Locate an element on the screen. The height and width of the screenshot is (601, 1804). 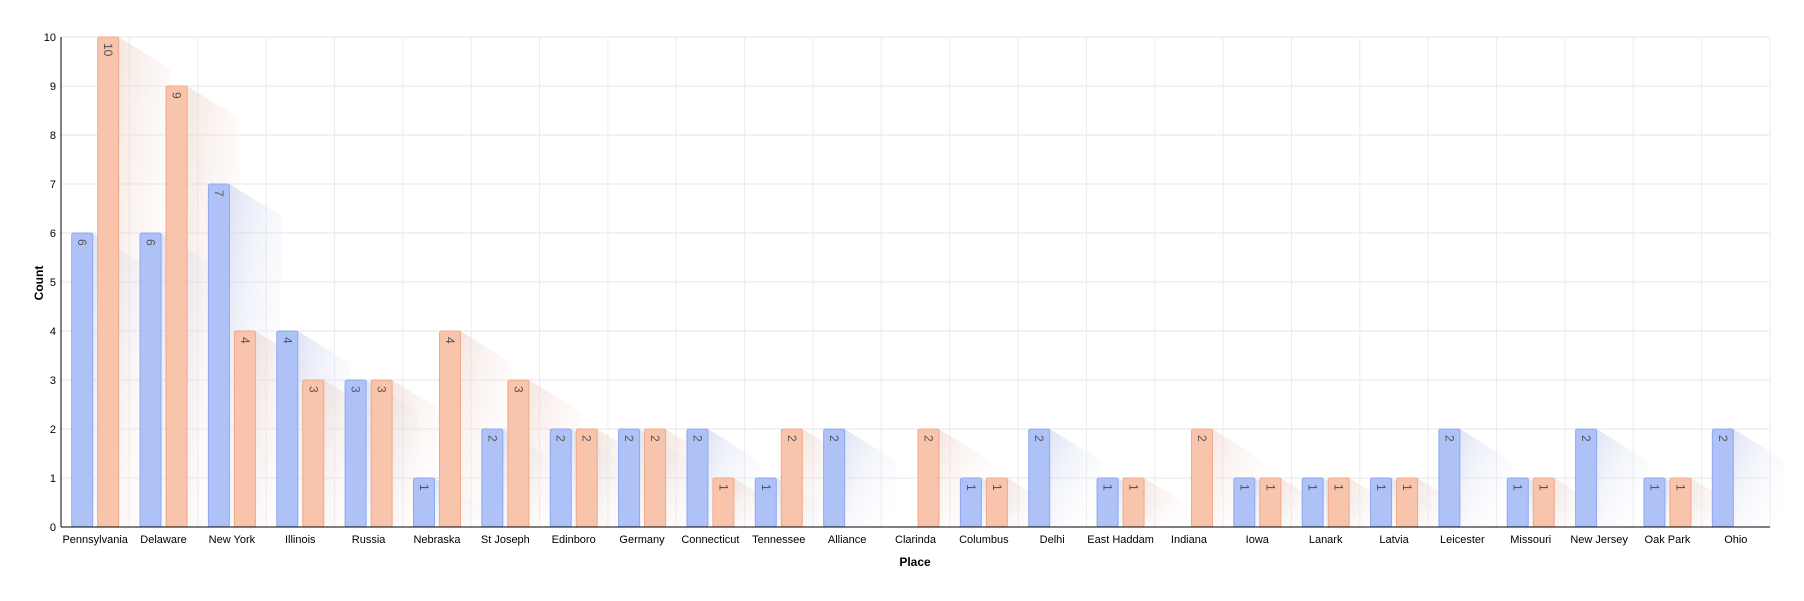
x-tick-label: Connecticut is located at coordinates (710, 540).